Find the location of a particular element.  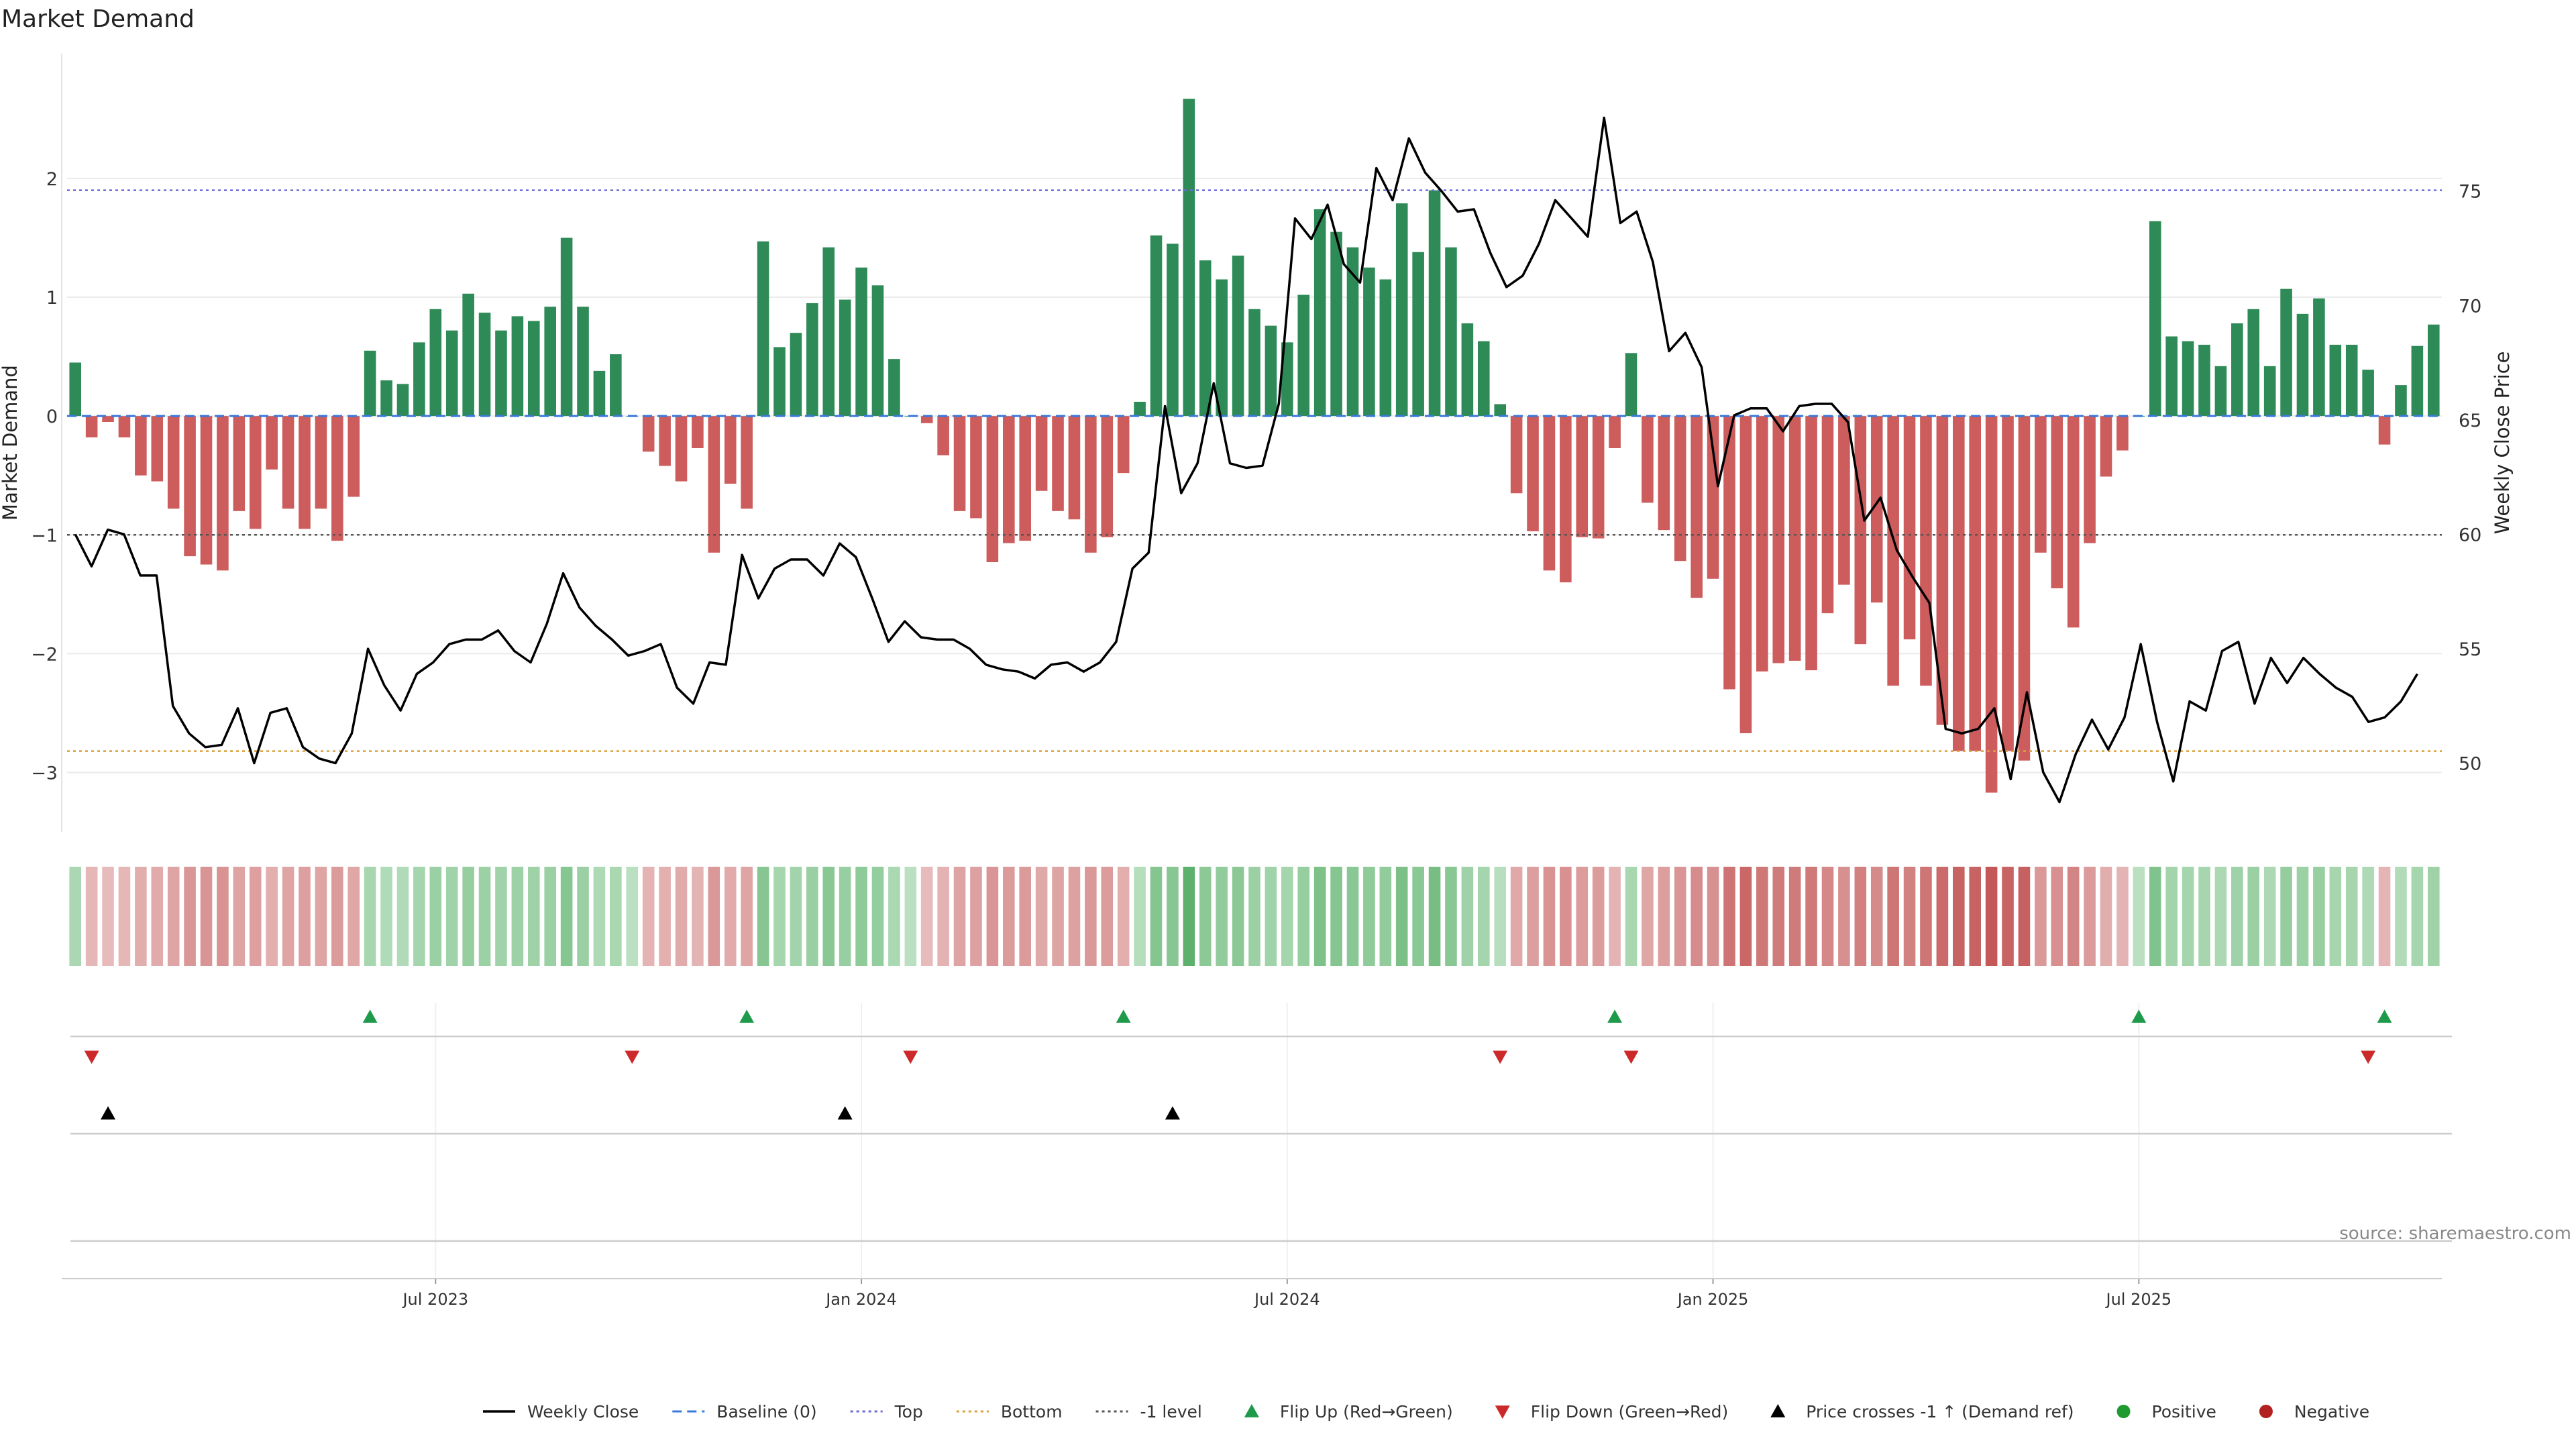

legend-triangle-up-icon is located at coordinates (1251, 1410).